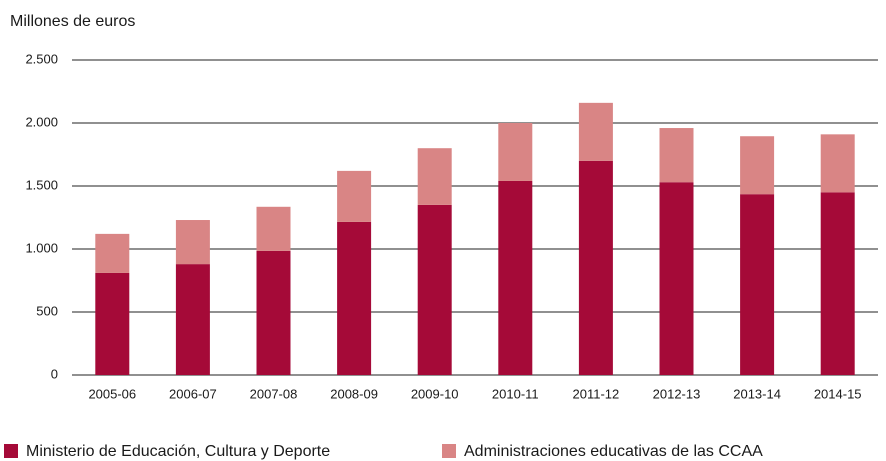 Image resolution: width=886 pixels, height=461 pixels. What do you see at coordinates (41, 58) in the screenshot?
I see `y-tick-label: 2.500` at bounding box center [41, 58].